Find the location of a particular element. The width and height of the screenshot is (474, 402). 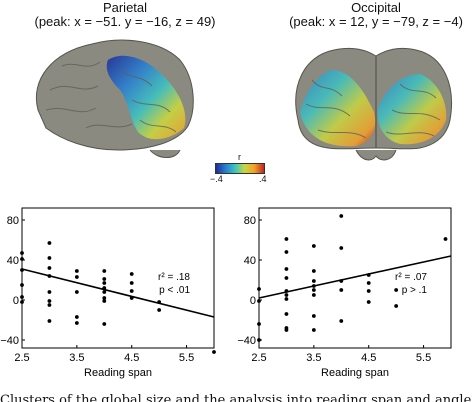

parietal-title: Parietal is located at coordinates (125, 7).